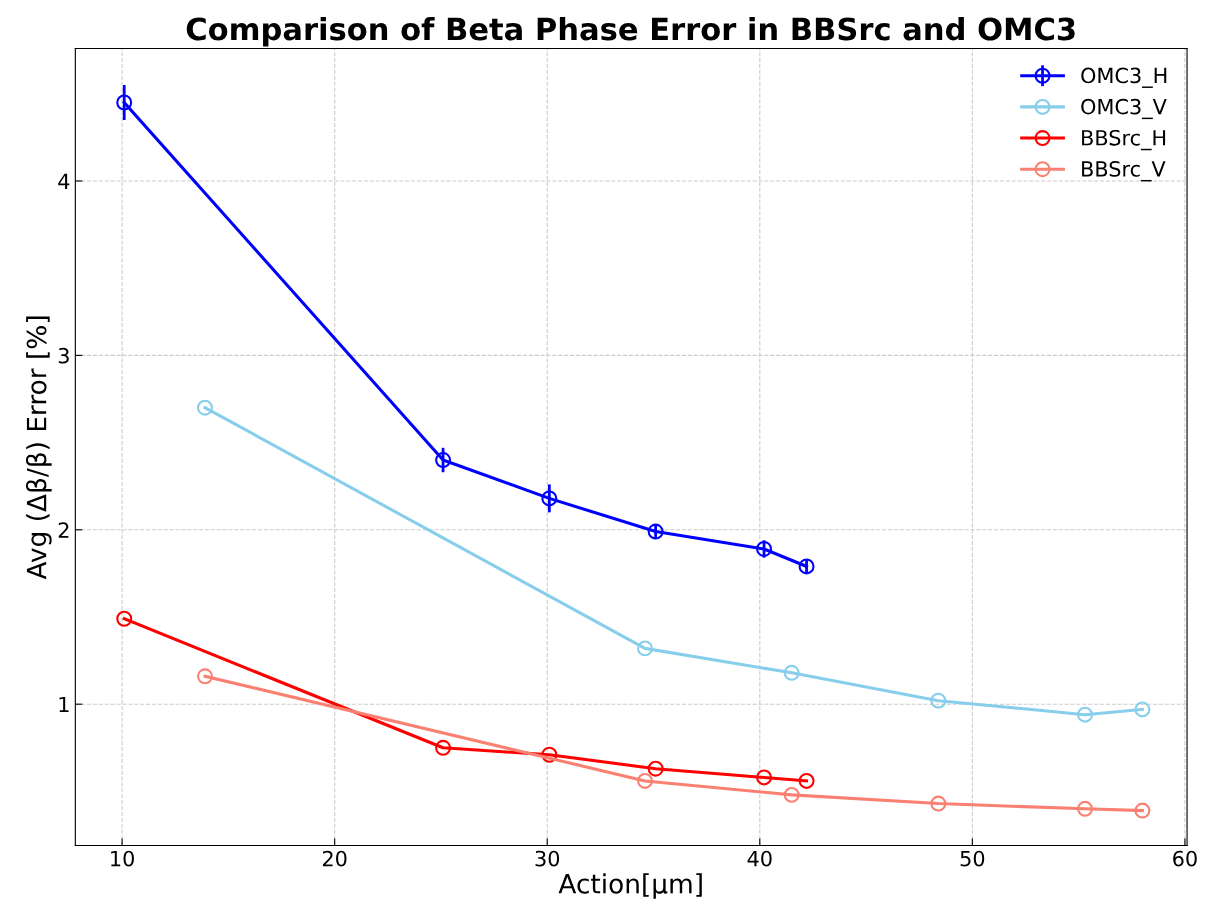  I want to click on x-tick-label: 50, so click(972, 858).